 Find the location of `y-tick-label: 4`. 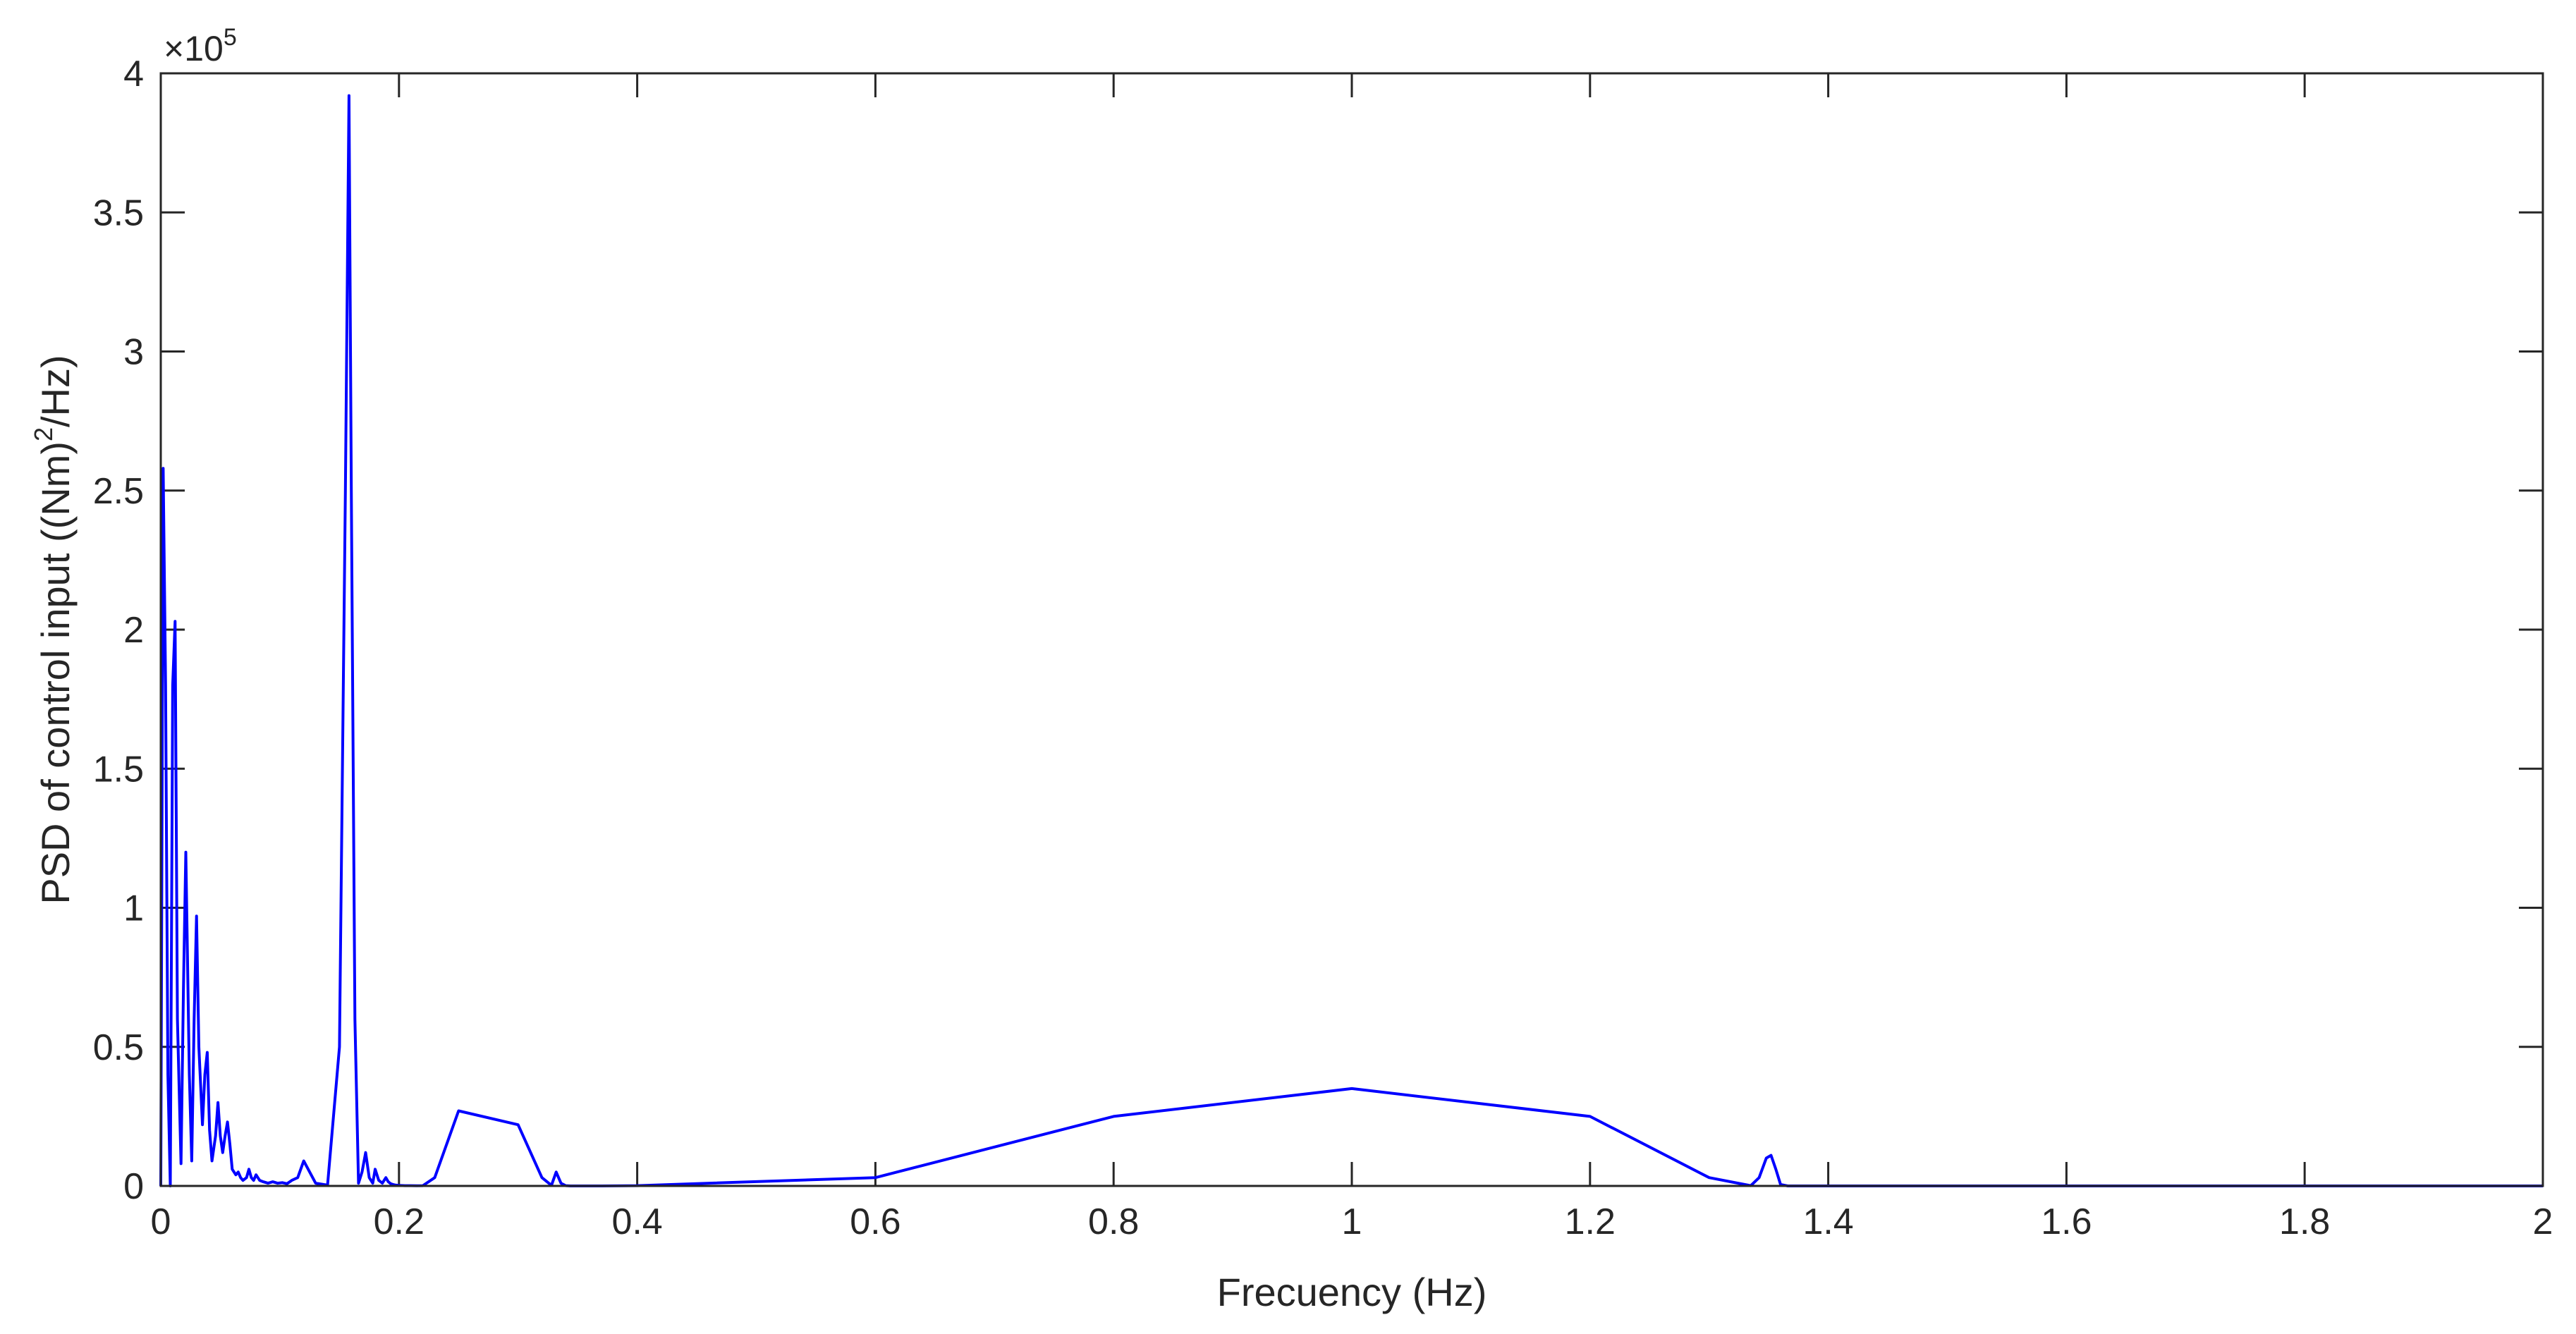

y-tick-label: 4 is located at coordinates (134, 74).